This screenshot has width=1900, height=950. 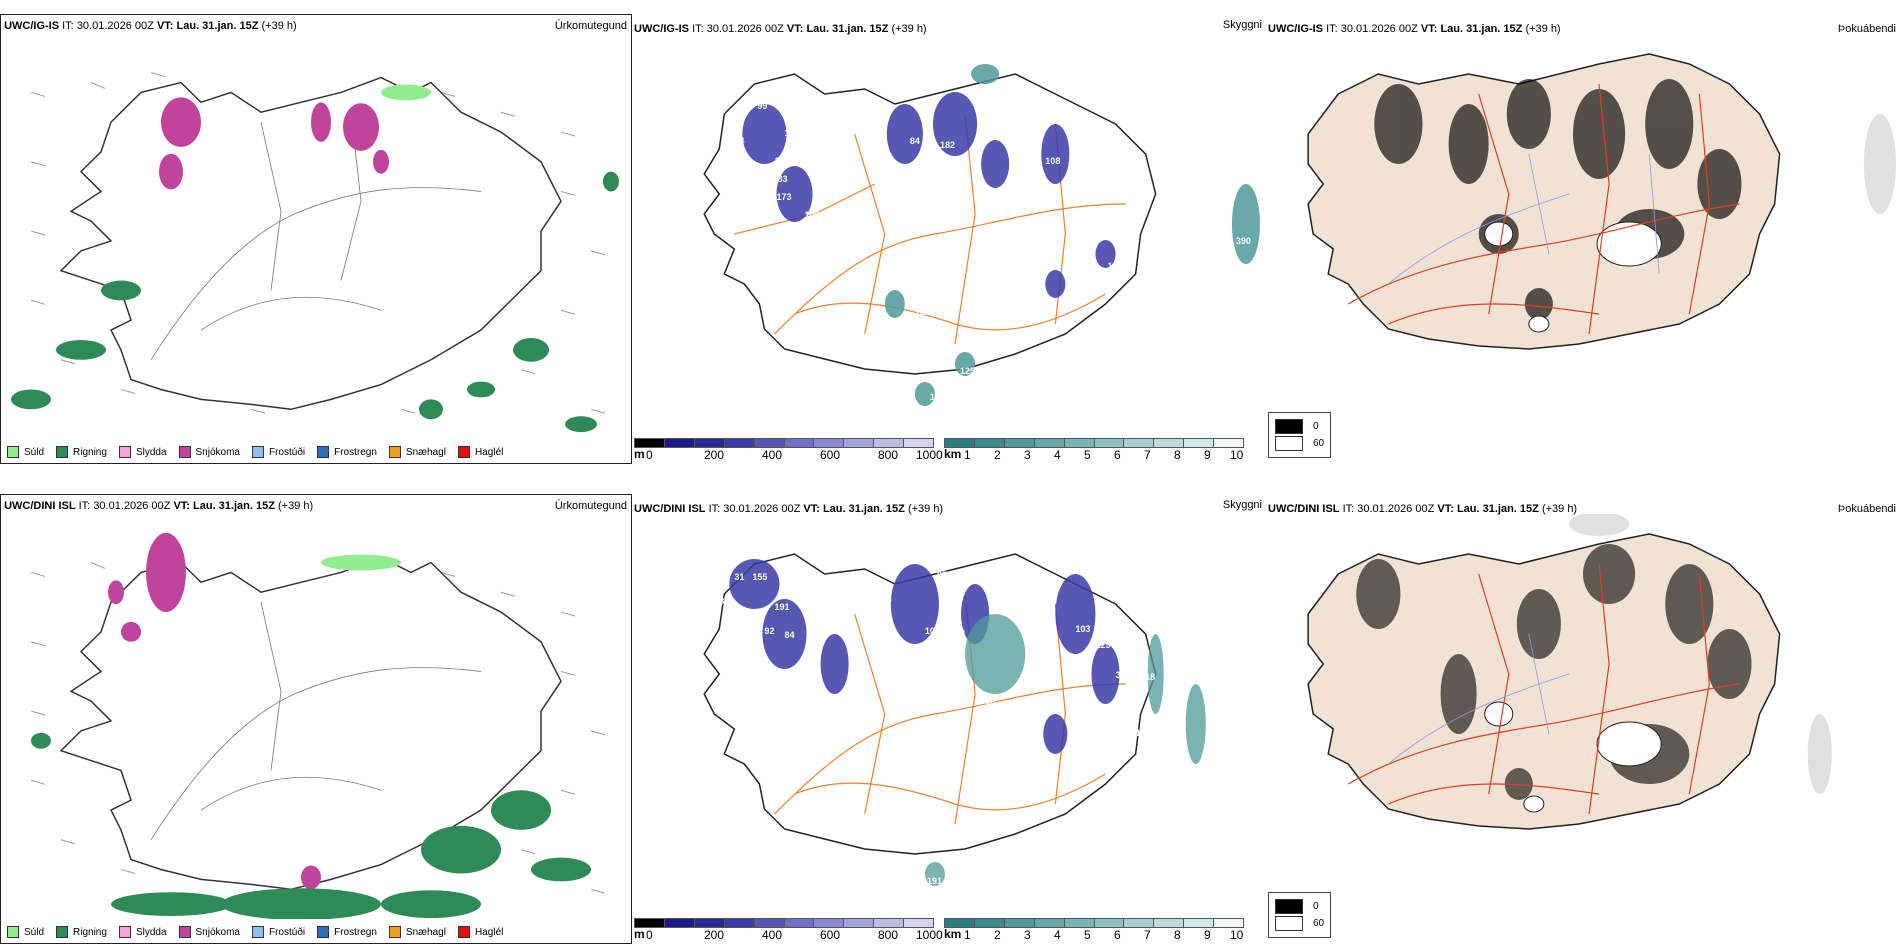 I want to click on svg-text: 121, so click(x=1067, y=299).